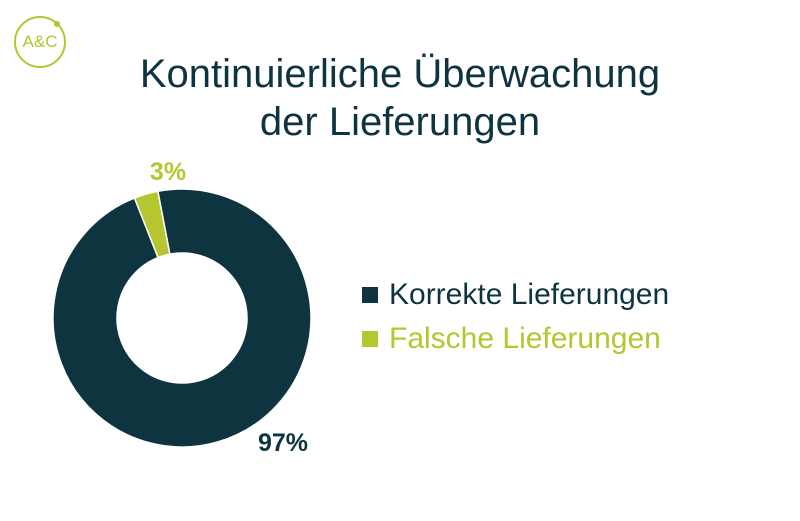  What do you see at coordinates (168, 172) in the screenshot?
I see `data-label-falsche: 3%` at bounding box center [168, 172].